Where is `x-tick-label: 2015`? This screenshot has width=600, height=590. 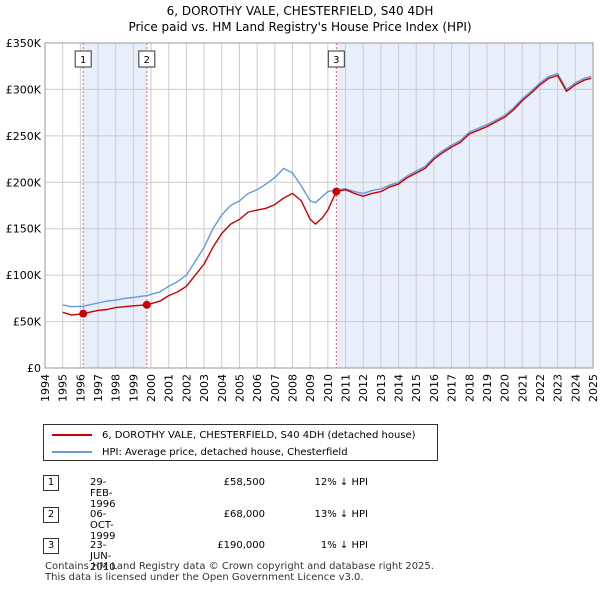
x-tick-label: 2015 is located at coordinates (416, 388).